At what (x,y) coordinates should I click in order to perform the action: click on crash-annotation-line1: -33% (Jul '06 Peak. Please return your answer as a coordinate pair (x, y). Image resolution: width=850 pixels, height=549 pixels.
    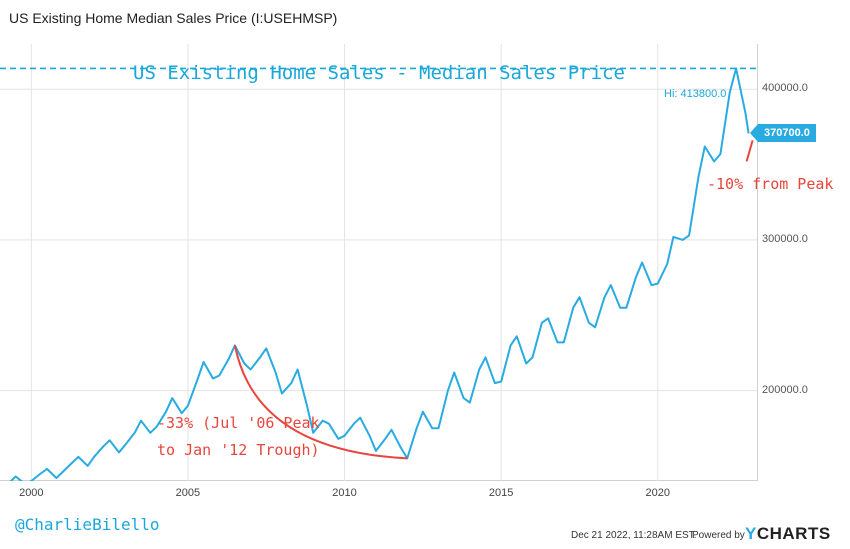
    Looking at the image, I should click on (238, 423).